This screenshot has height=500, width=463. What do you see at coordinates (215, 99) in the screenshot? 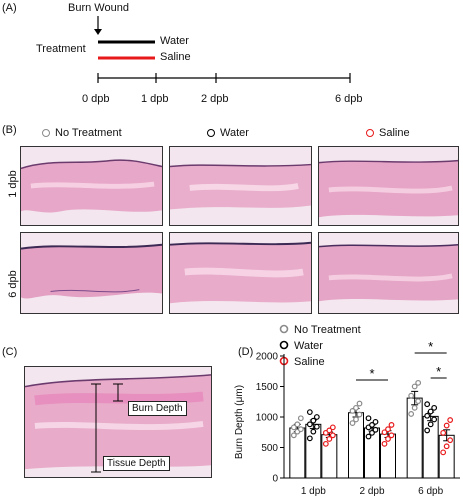
I see `tick-label-2dpb: 2 dpb` at bounding box center [215, 99].